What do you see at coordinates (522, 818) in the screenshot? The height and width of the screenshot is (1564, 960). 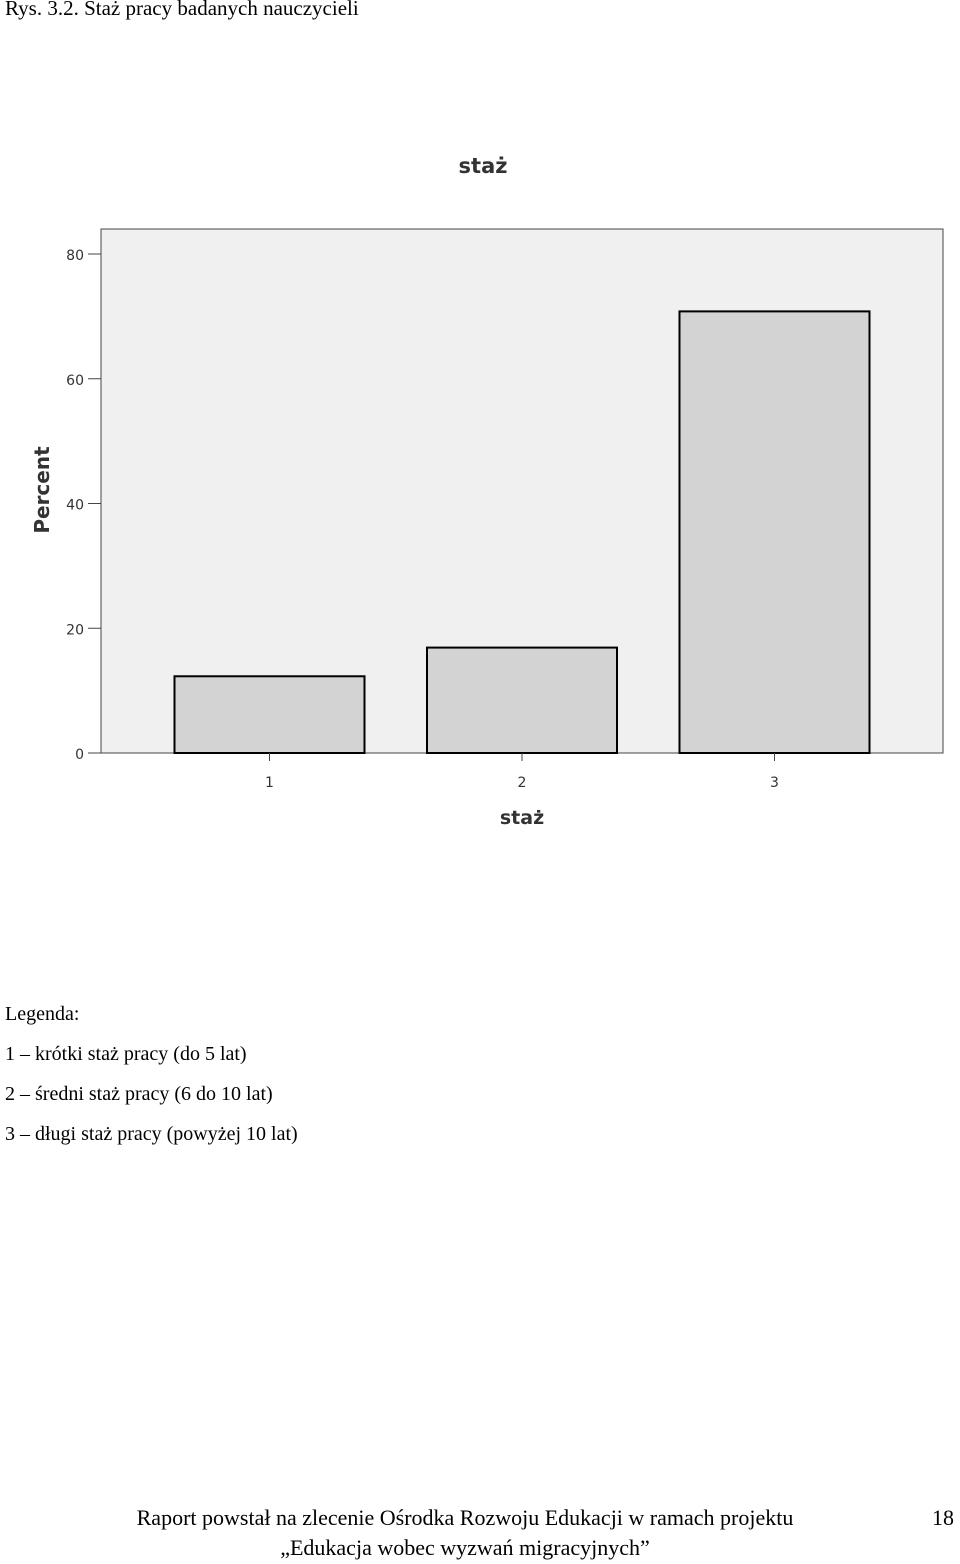 I see `x-axis-label: staż` at bounding box center [522, 818].